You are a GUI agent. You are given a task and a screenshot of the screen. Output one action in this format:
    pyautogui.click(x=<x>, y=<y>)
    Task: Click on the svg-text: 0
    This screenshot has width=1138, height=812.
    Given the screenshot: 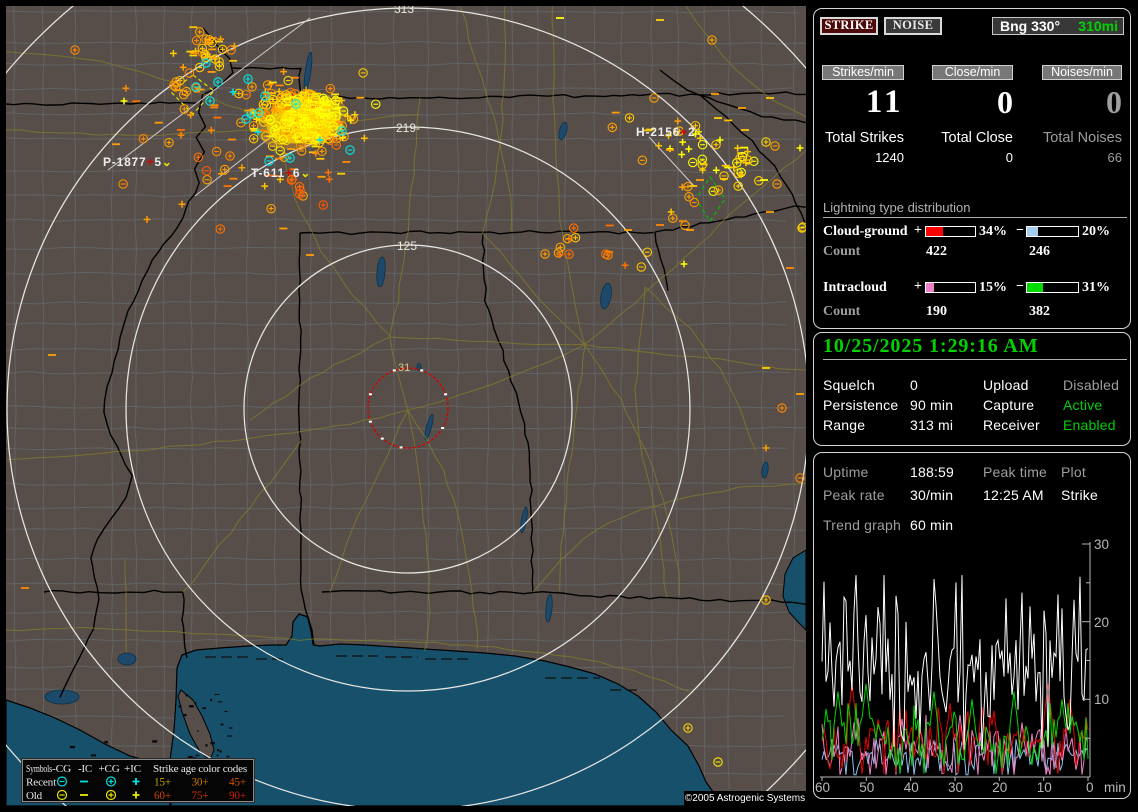 What is the action you would take?
    pyautogui.click(x=1090, y=787)
    